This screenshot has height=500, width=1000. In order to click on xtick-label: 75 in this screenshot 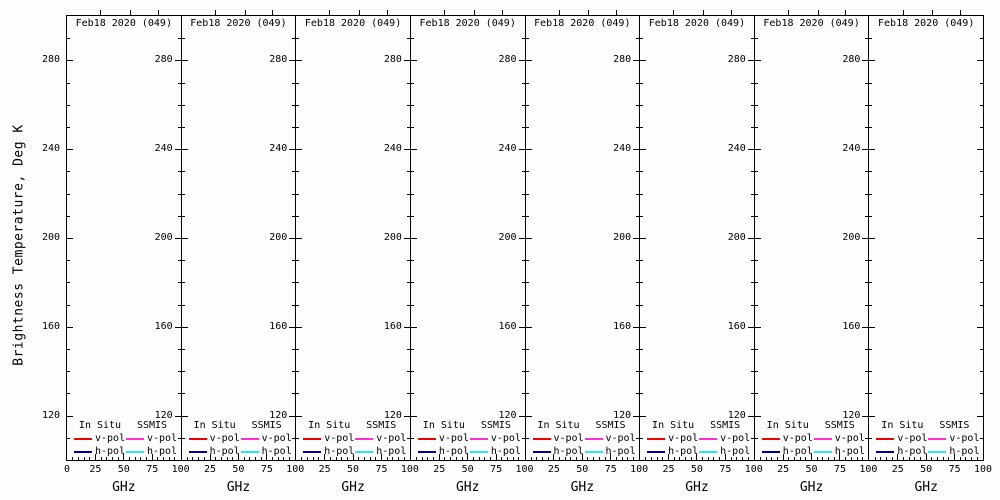, I will do `click(152, 469)`.